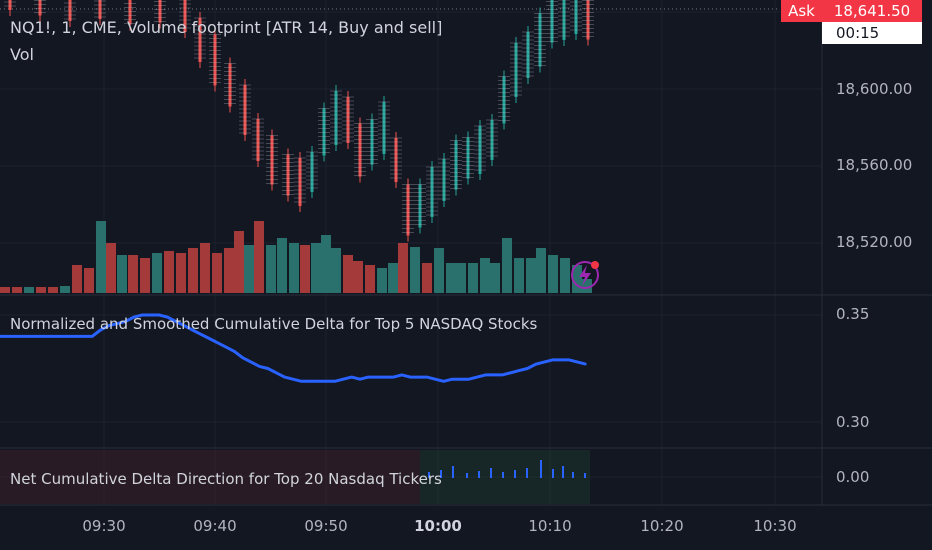 This screenshot has width=932, height=550. I want to click on time-label: 09:30, so click(104, 526).